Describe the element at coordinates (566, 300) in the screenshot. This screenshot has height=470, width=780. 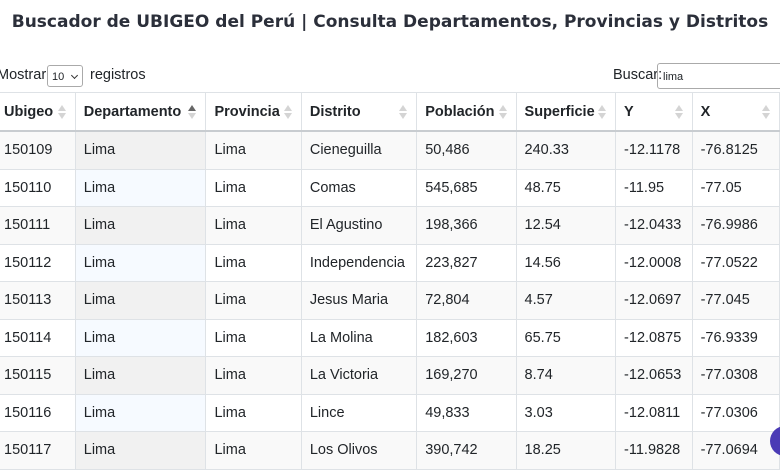
I see `table-cell: 4.57` at that location.